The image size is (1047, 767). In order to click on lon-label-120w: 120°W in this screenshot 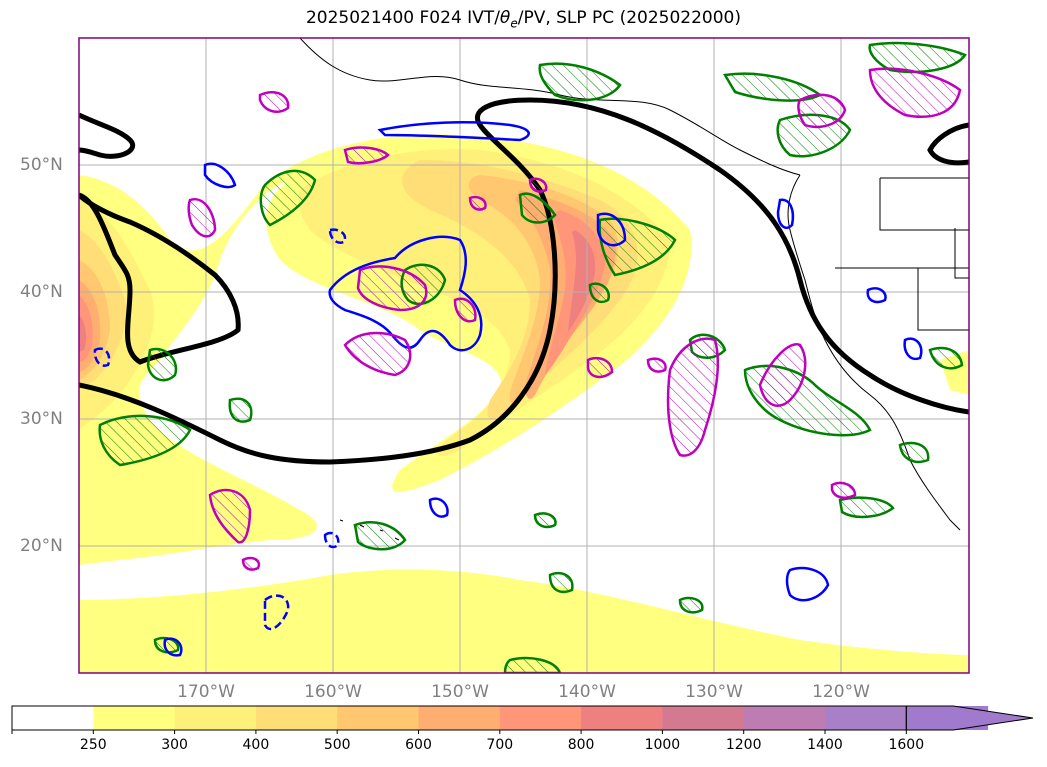, I will do `click(841, 692)`.